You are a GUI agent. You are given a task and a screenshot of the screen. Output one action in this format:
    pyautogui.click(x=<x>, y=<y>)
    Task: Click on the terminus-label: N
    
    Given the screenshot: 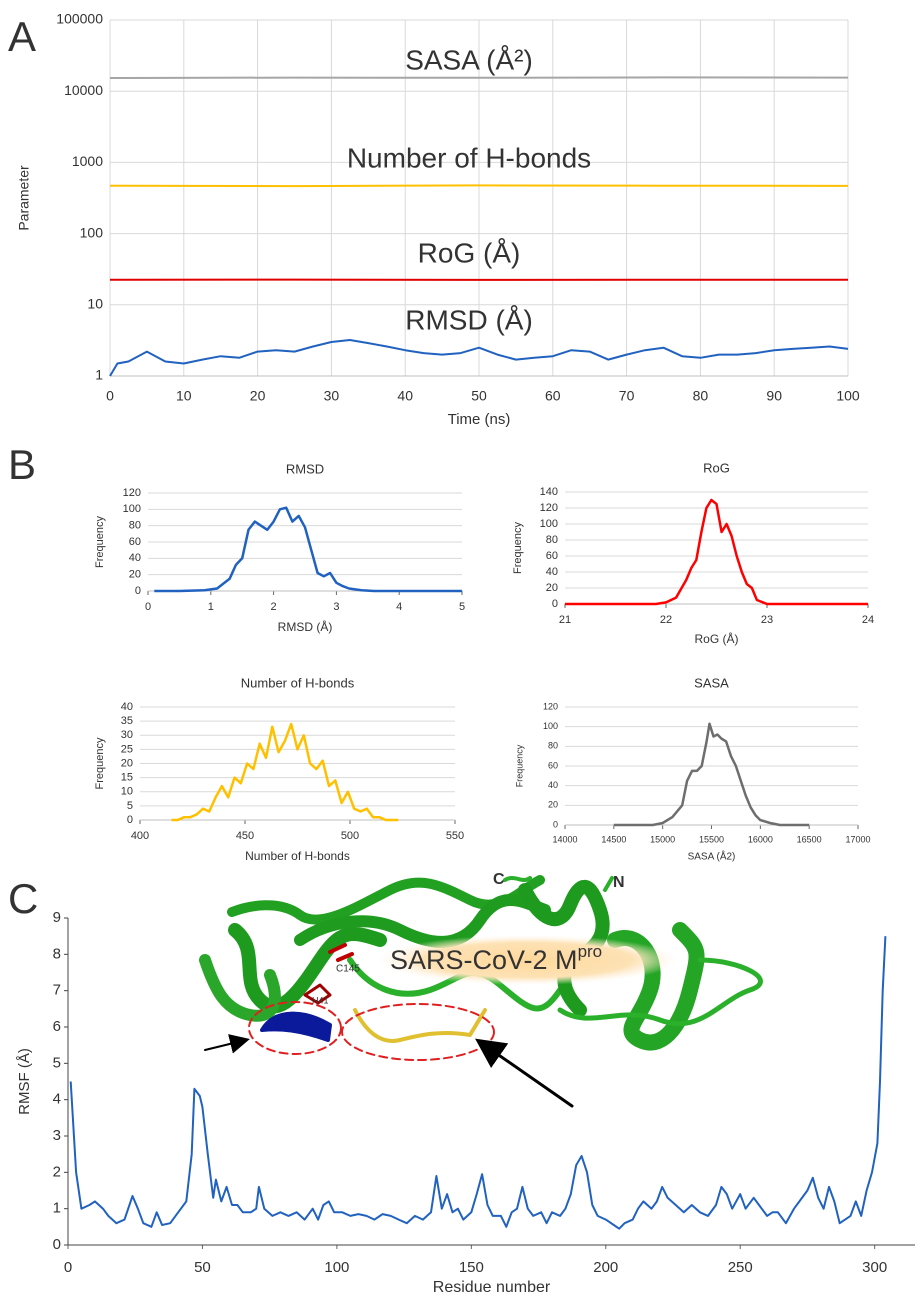 What is the action you would take?
    pyautogui.click(x=619, y=882)
    